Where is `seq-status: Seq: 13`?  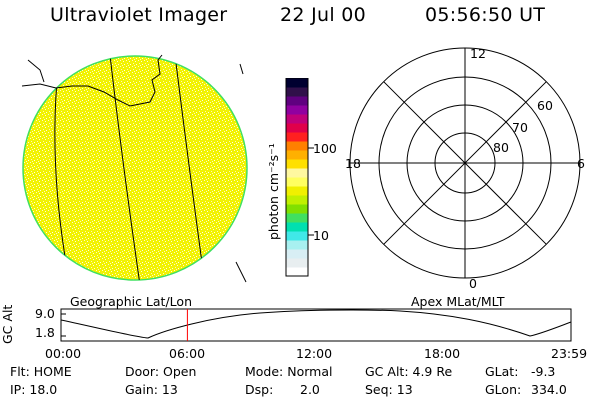 seq-status: Seq: 13 is located at coordinates (389, 389).